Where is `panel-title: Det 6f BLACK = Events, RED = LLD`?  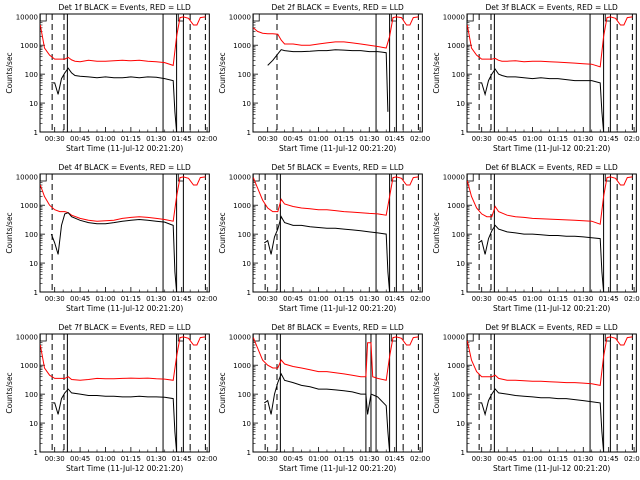
panel-title: Det 6f BLACK = Events, RED = LLD is located at coordinates (551, 167).